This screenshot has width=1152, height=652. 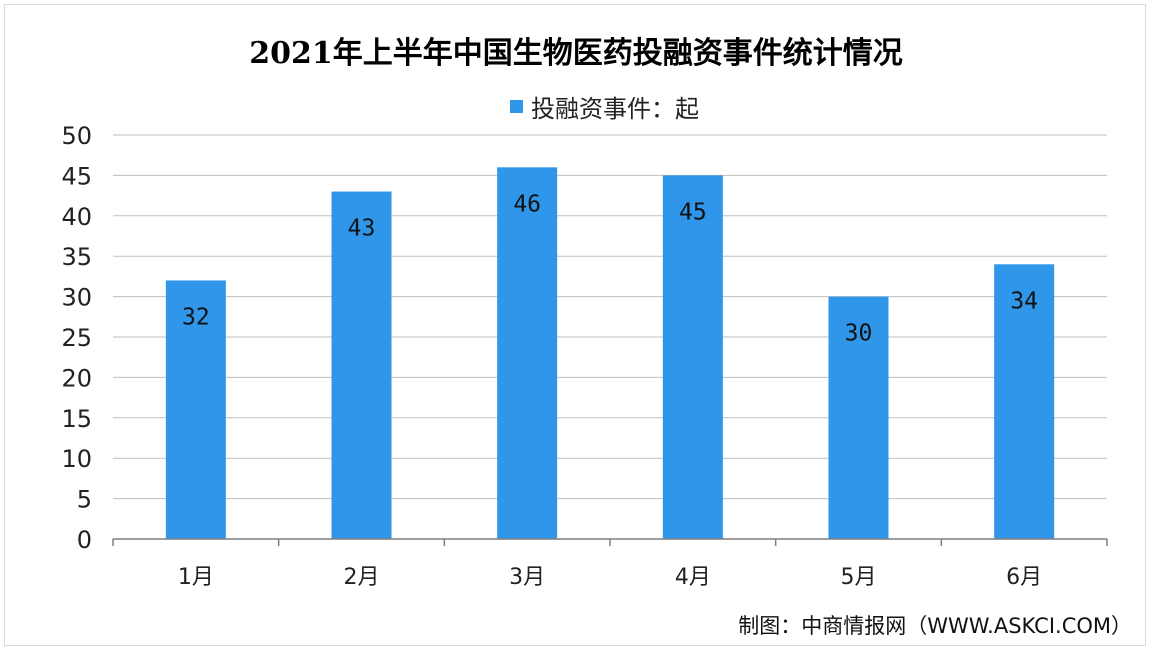 What do you see at coordinates (196, 317) in the screenshot?
I see `bar-data-label: 32` at bounding box center [196, 317].